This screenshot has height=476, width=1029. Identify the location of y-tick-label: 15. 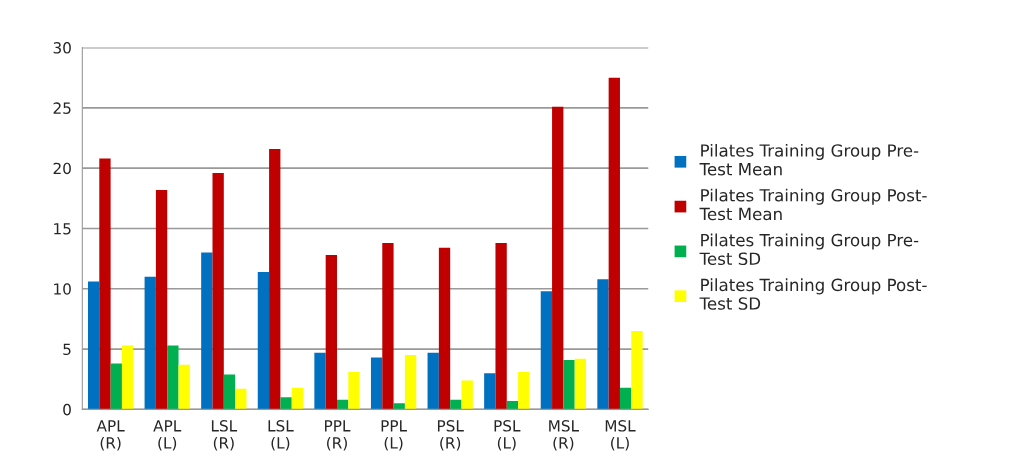
(62, 229).